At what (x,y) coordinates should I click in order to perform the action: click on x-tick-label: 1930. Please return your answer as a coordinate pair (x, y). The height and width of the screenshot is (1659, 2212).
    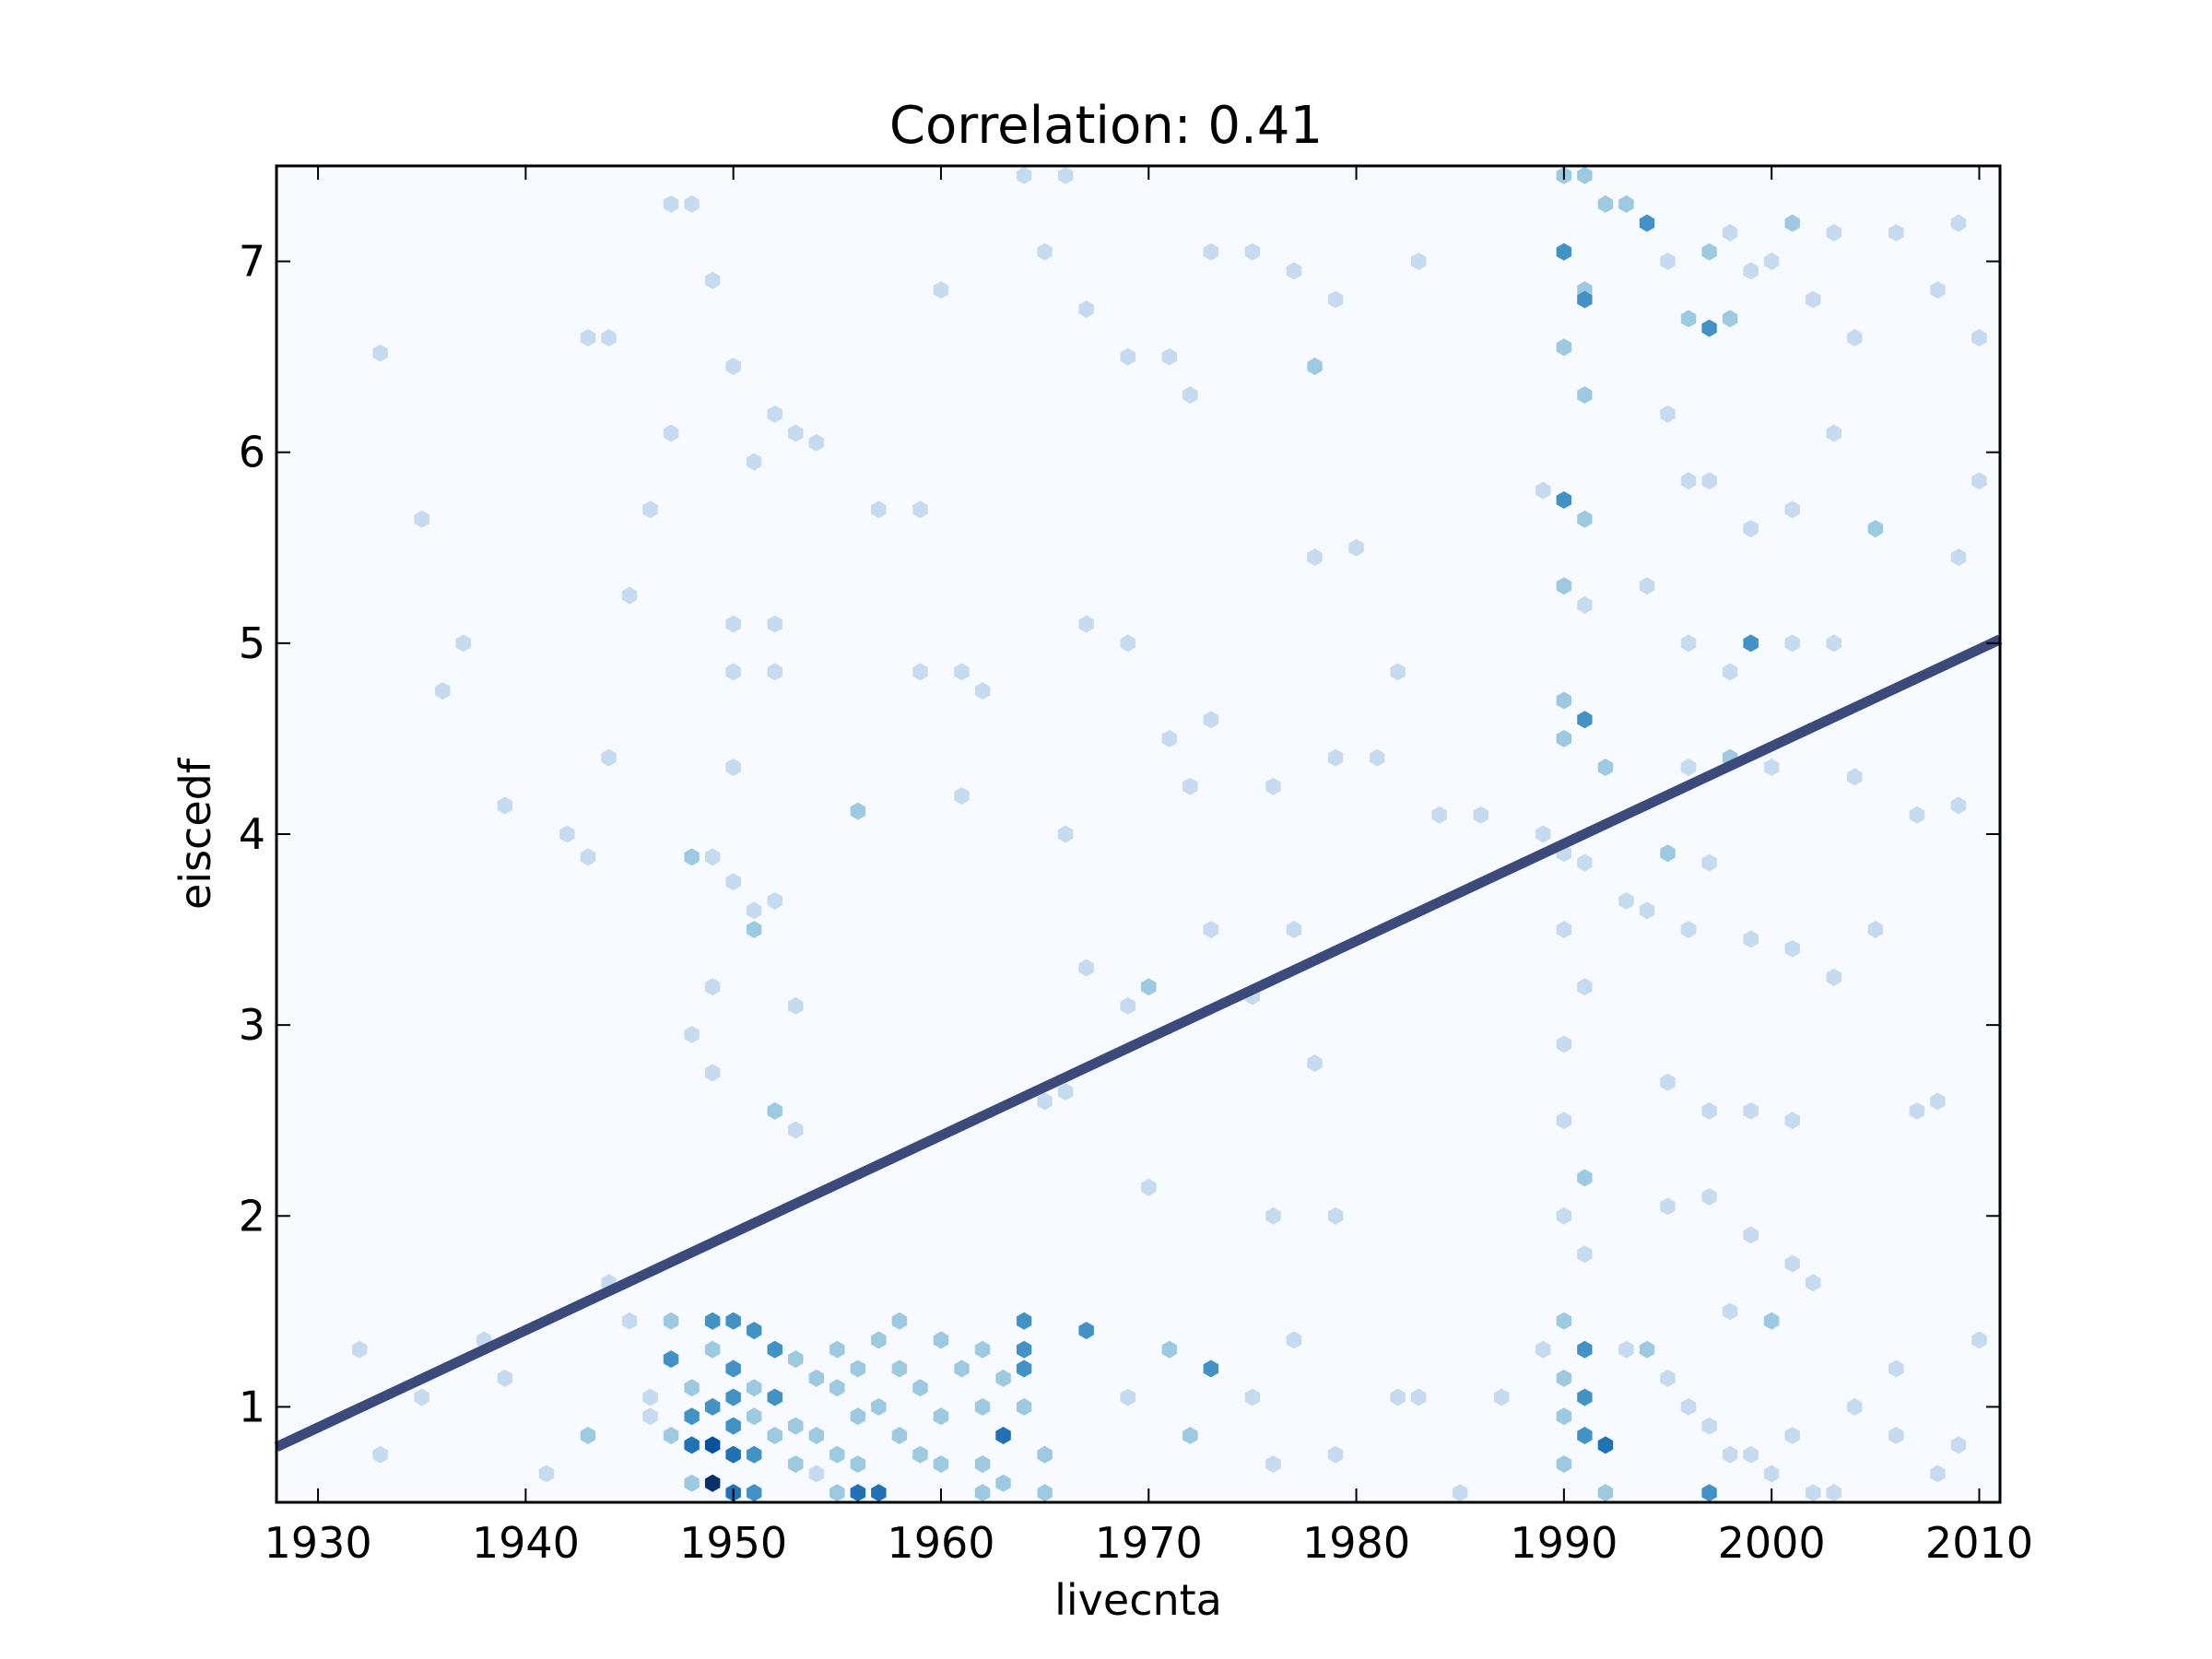
    Looking at the image, I should click on (318, 1543).